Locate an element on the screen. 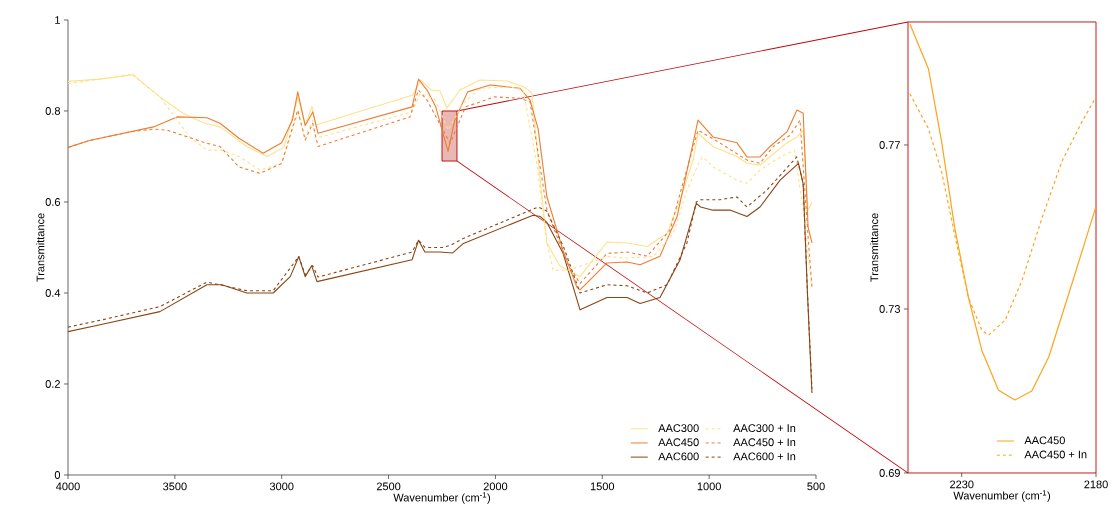 The width and height of the screenshot is (1111, 524). x-tick-label: 2180 is located at coordinates (1096, 484).